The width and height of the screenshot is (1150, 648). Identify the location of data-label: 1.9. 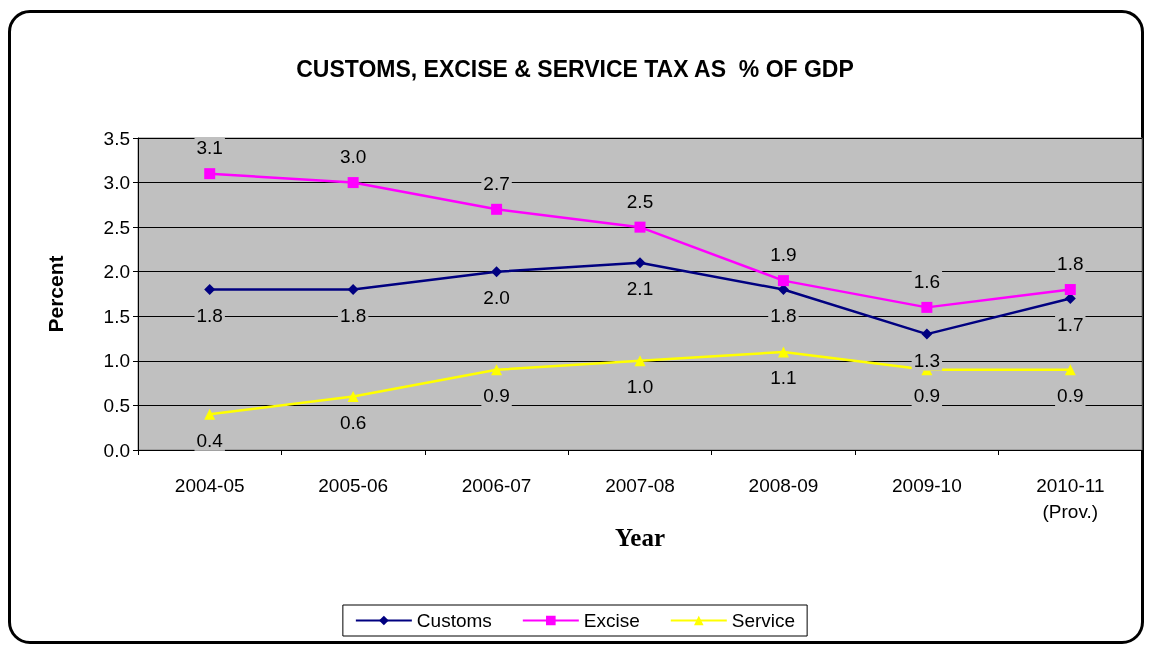
(783, 255).